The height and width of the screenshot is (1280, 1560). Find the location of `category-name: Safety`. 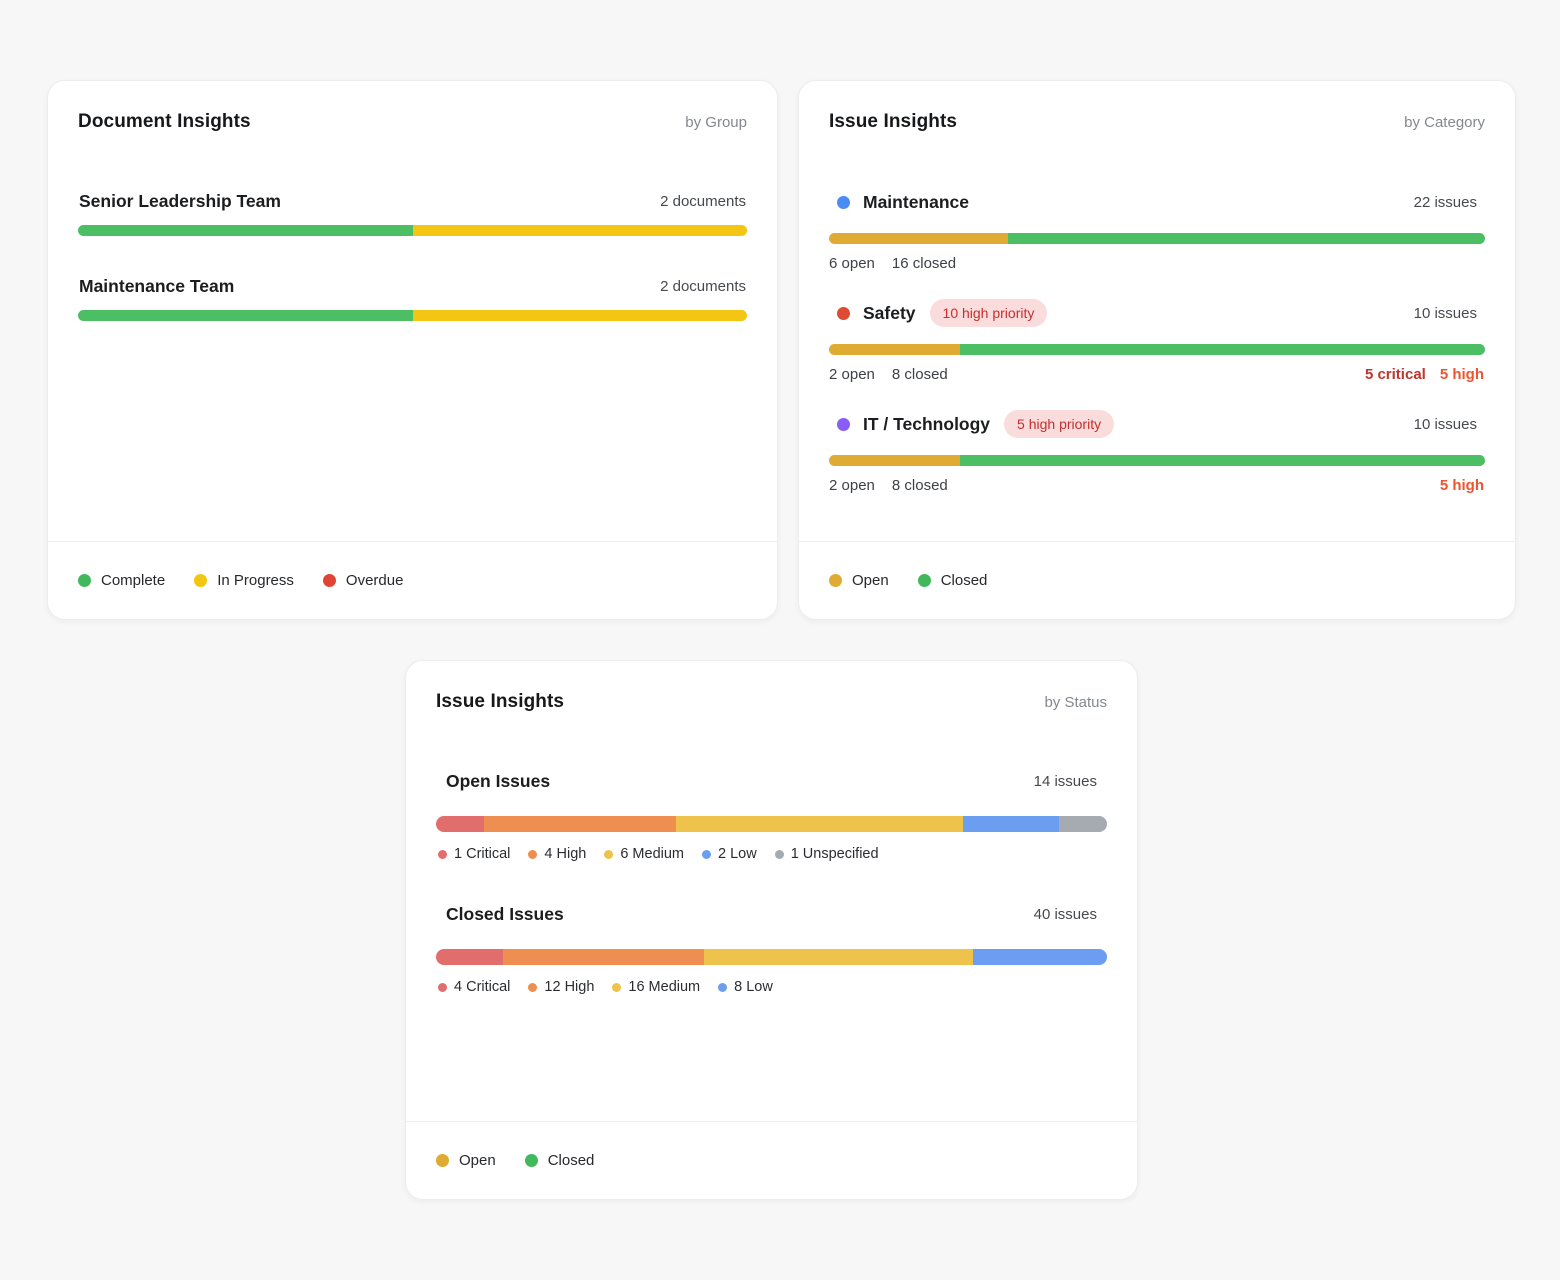

category-name: Safety is located at coordinates (889, 312).